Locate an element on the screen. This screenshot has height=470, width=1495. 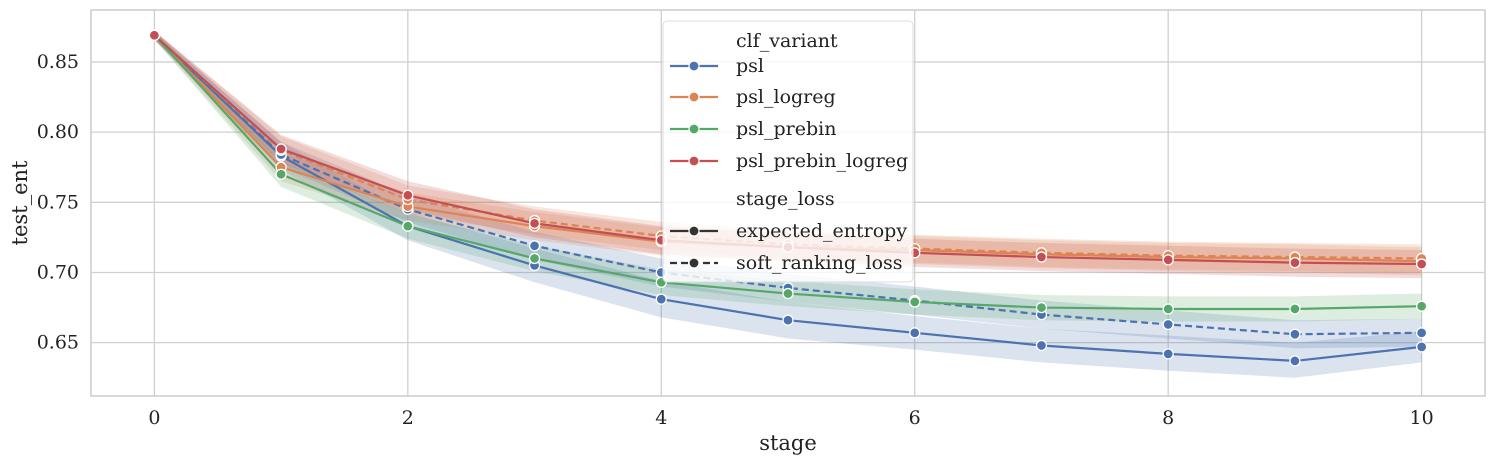
x-axis-label: stage is located at coordinates (788, 443).